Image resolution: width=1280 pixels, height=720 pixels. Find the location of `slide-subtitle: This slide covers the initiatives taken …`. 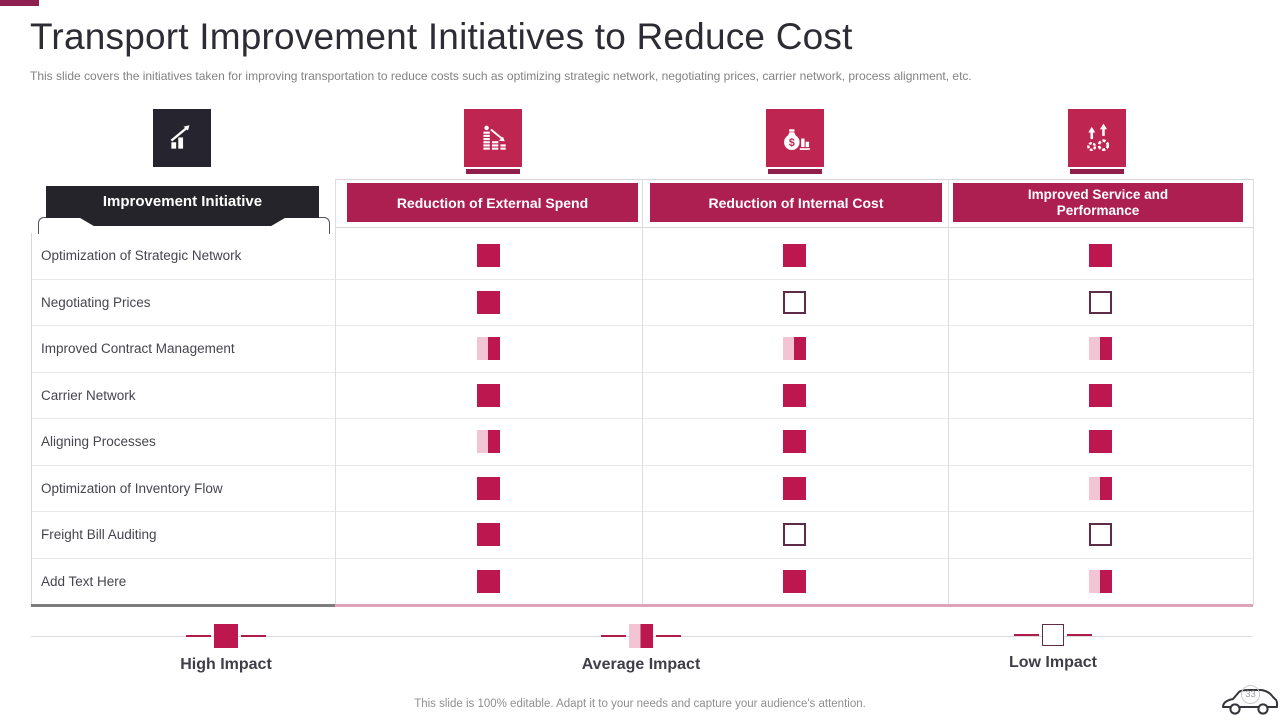

slide-subtitle: This slide covers the initiatives taken … is located at coordinates (501, 76).